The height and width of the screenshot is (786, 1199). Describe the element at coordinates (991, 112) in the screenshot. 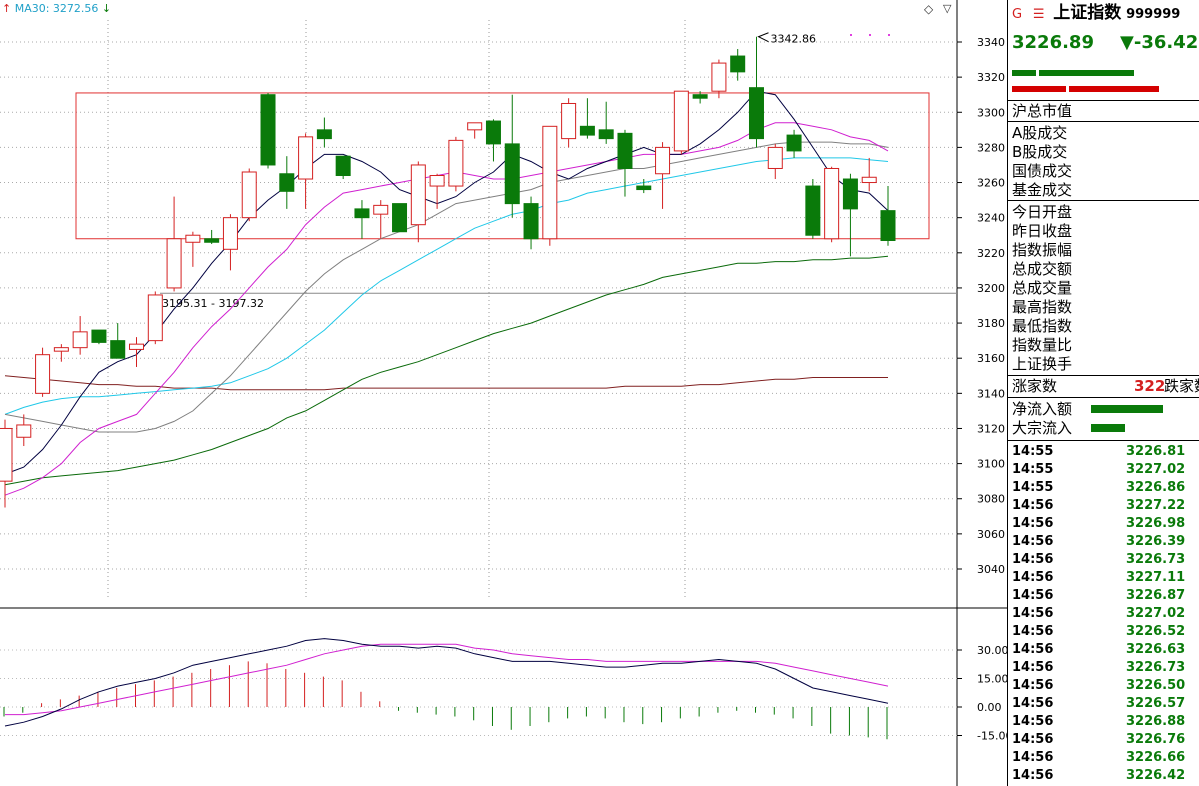

I see `y-tick-label: 3300` at that location.